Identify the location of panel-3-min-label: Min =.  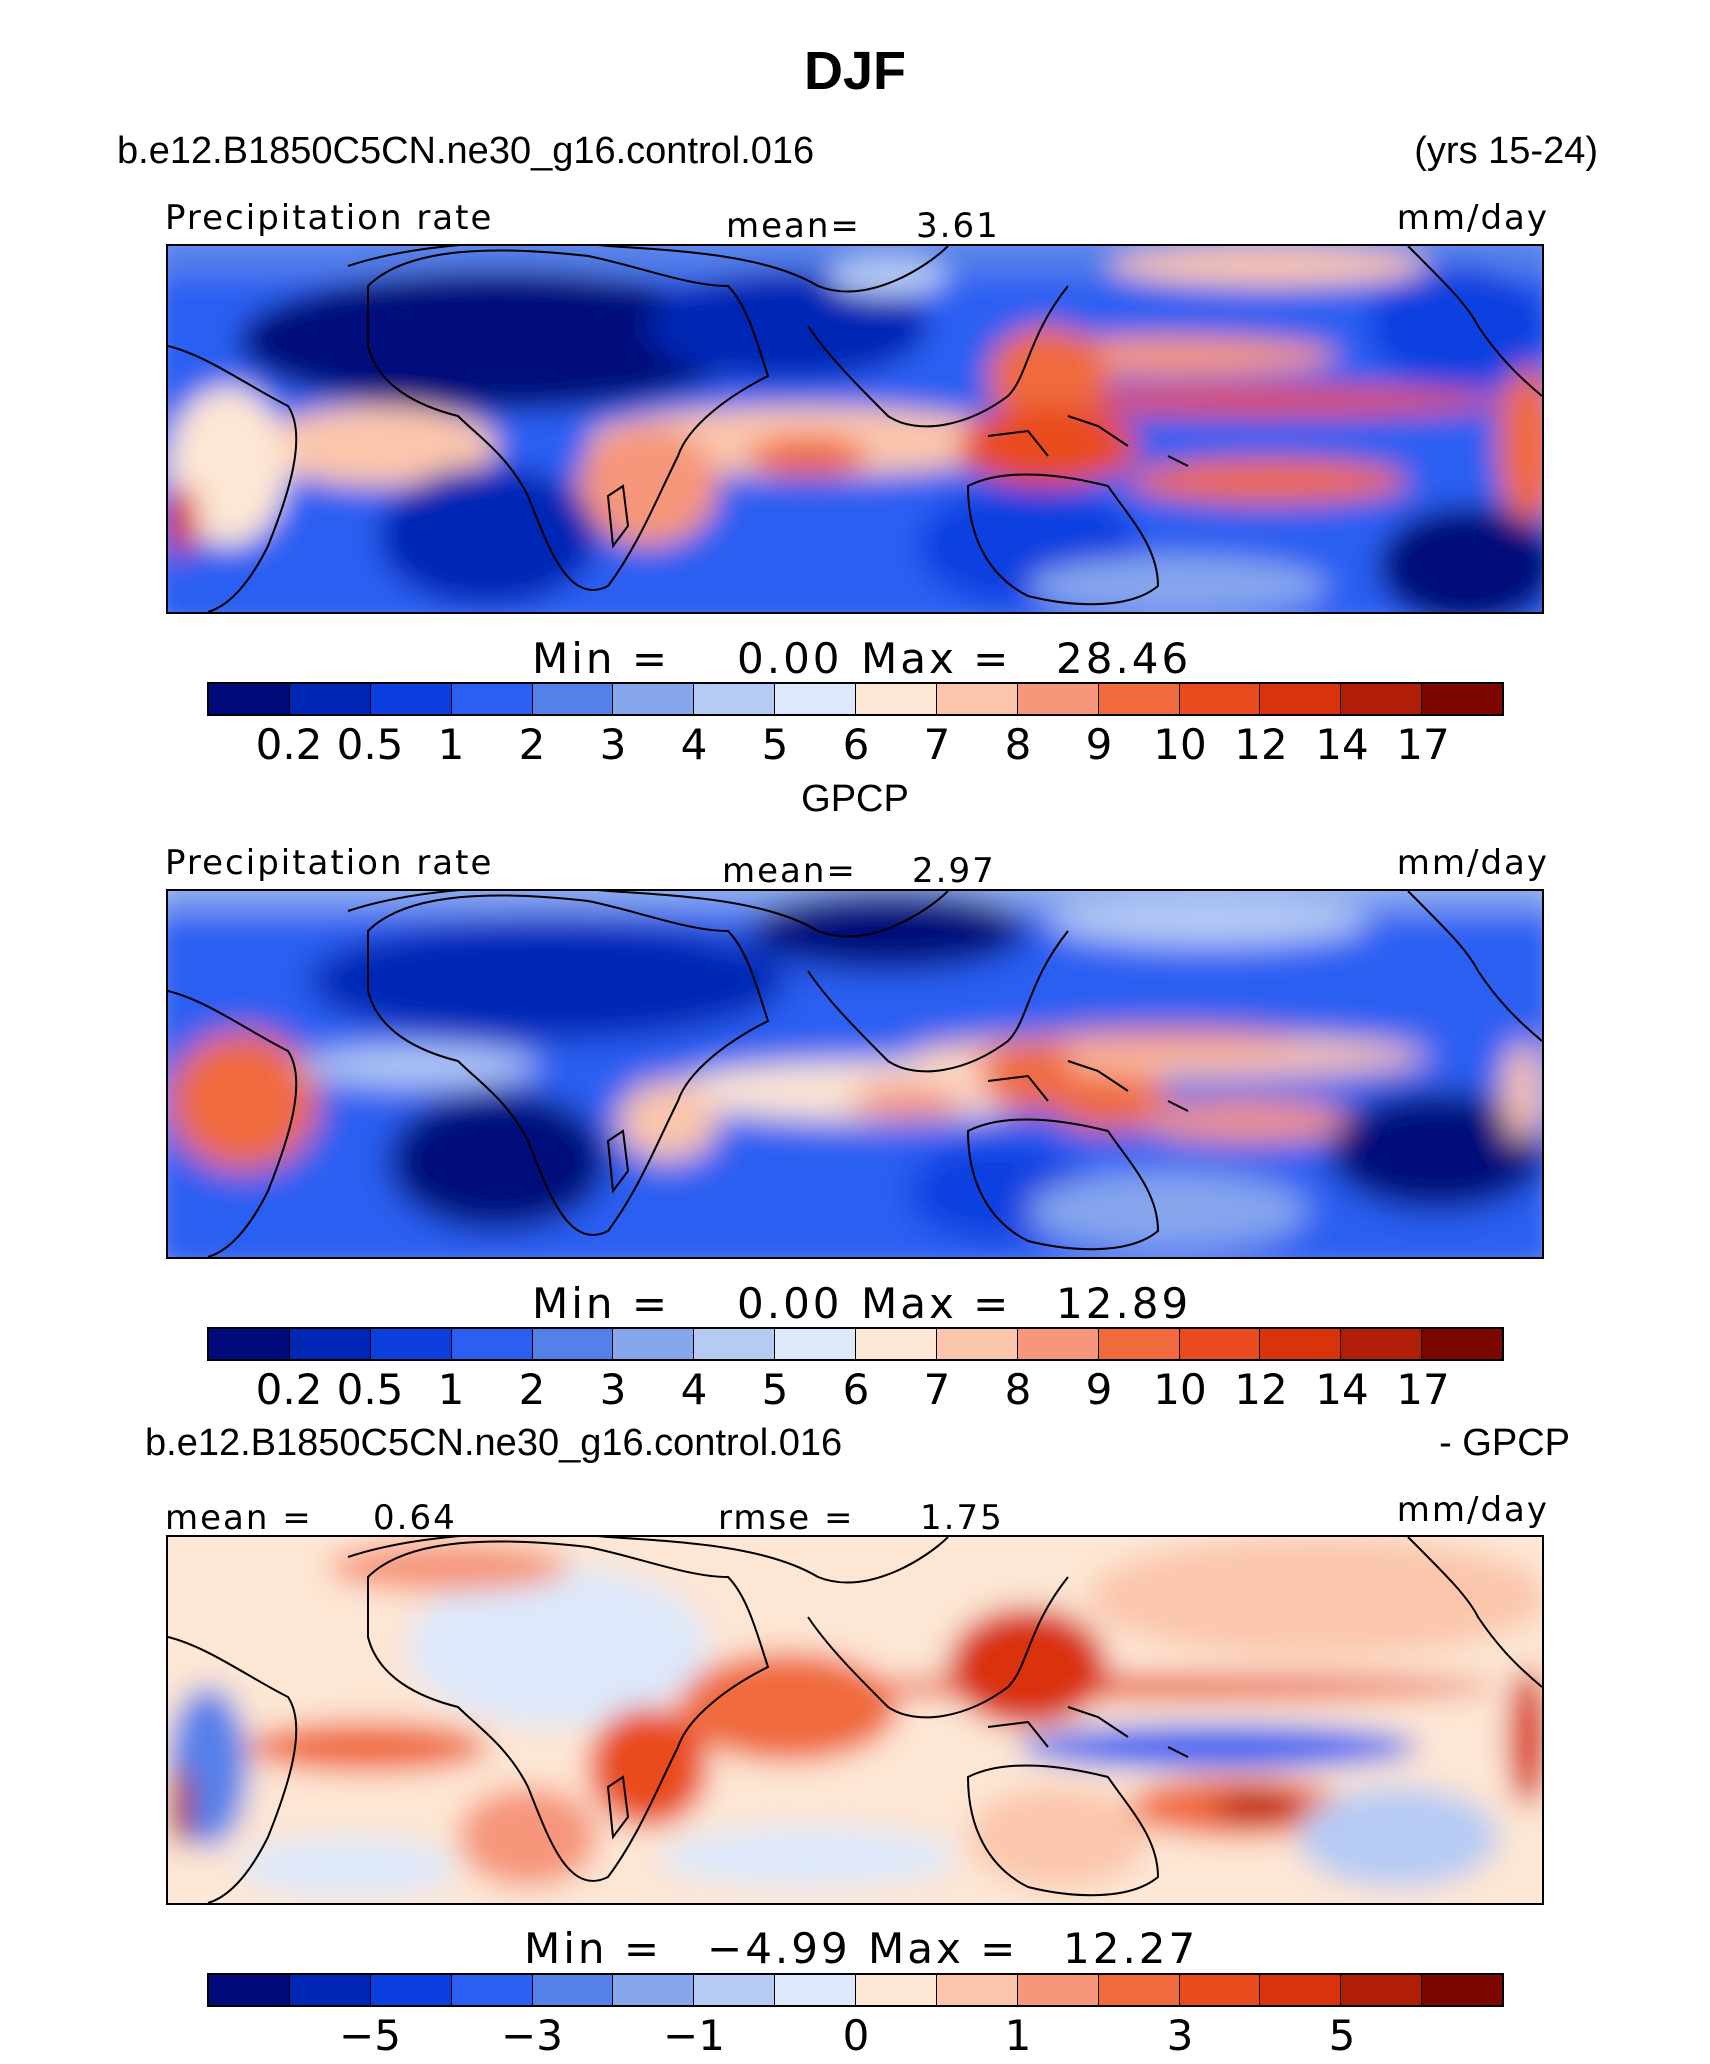
(593, 1948).